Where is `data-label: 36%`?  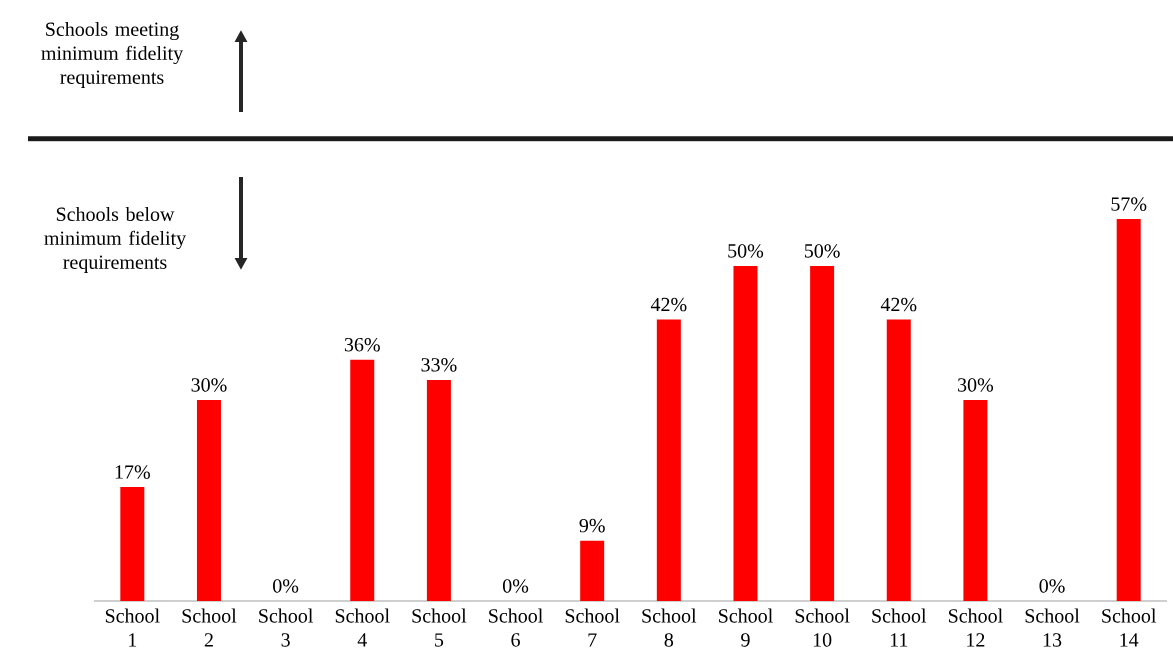 data-label: 36% is located at coordinates (362, 344).